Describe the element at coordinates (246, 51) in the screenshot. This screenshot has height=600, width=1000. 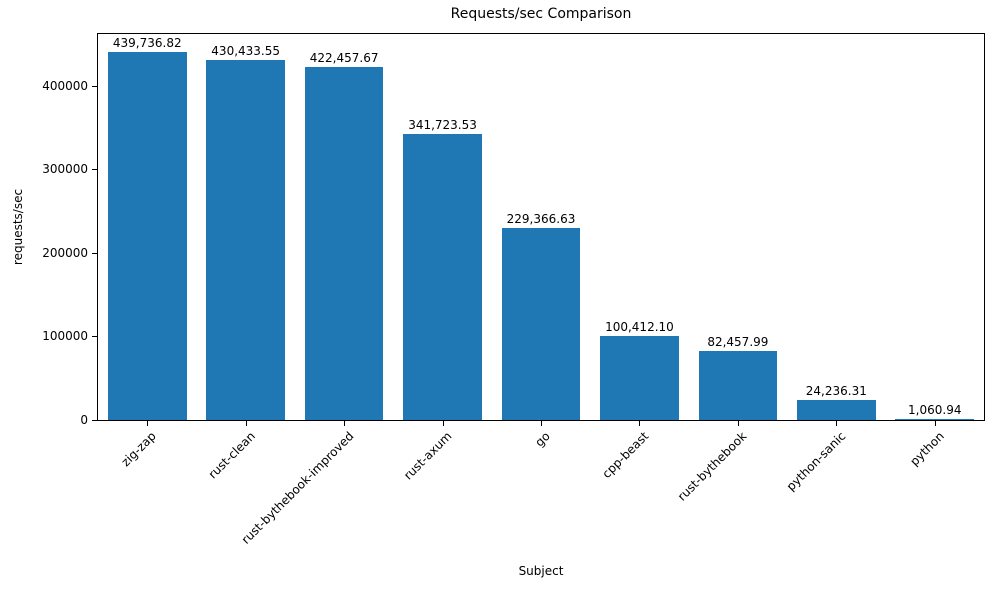
I see `bar-value-label: 430,433.55` at that location.